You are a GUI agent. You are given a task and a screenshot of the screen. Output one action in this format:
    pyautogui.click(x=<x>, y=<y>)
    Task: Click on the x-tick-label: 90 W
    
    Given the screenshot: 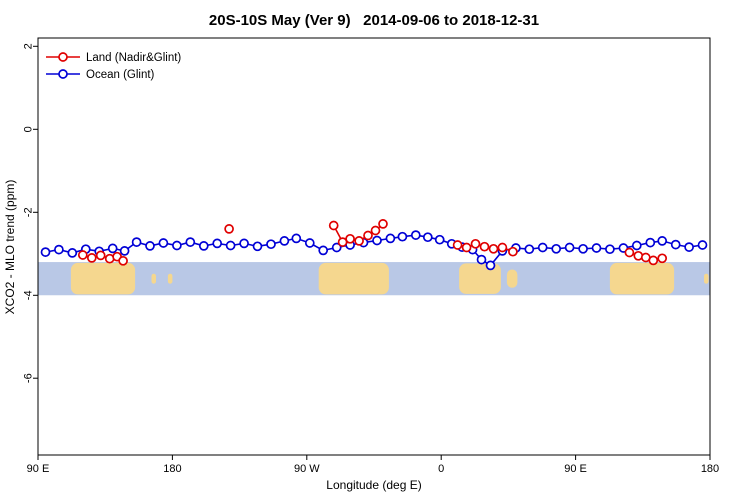 What is the action you would take?
    pyautogui.click(x=307, y=469)
    